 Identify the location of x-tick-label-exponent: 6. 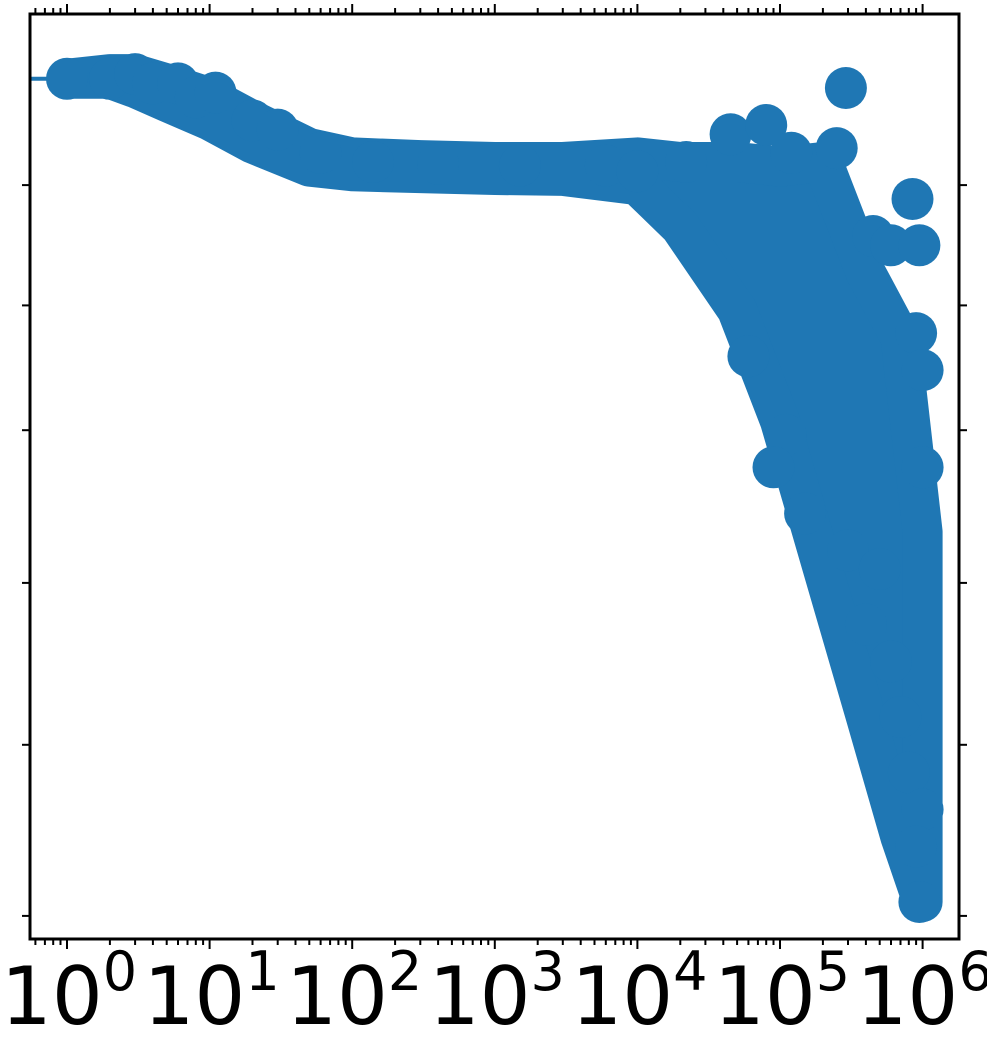
(972, 971).